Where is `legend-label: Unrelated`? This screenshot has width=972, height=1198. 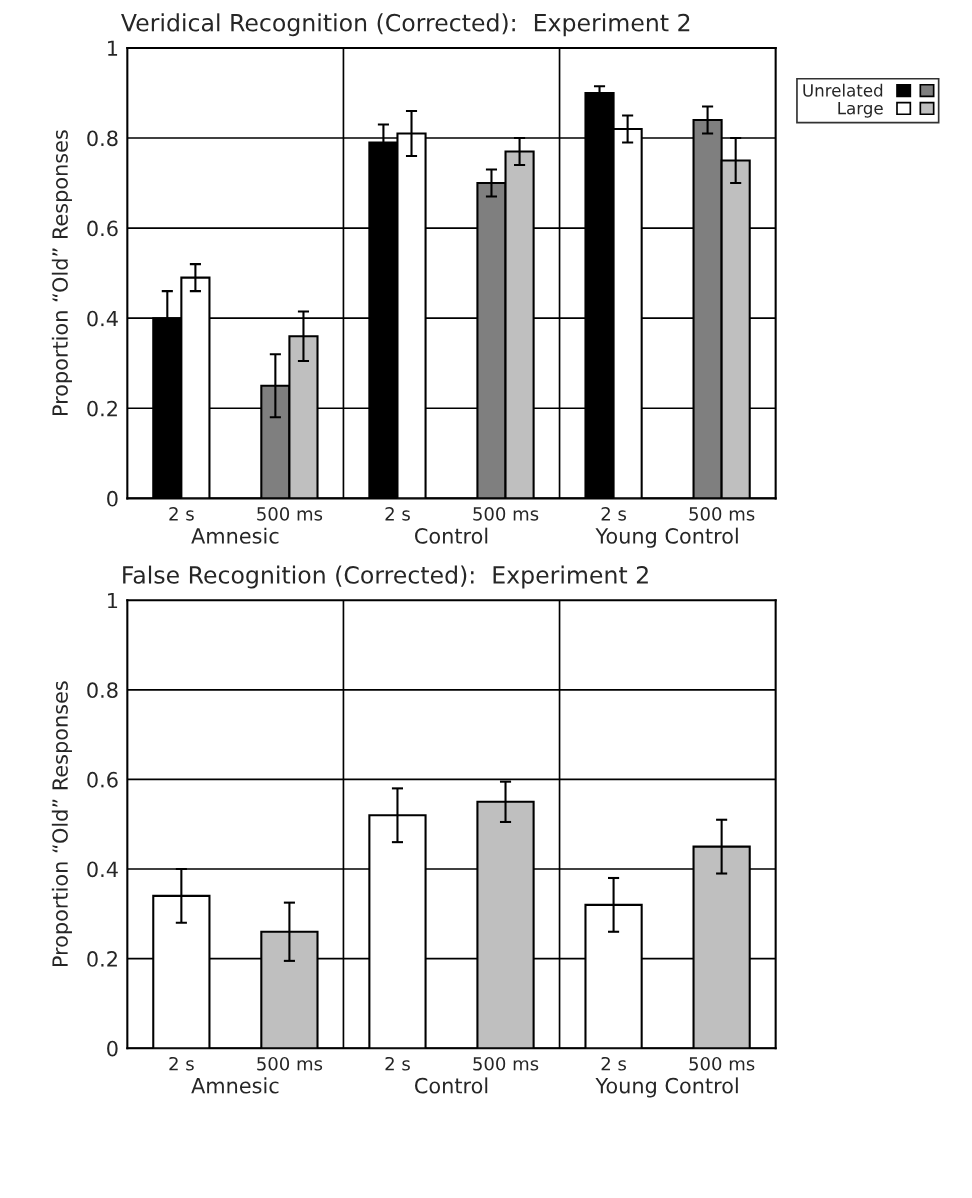
legend-label: Unrelated is located at coordinates (843, 90).